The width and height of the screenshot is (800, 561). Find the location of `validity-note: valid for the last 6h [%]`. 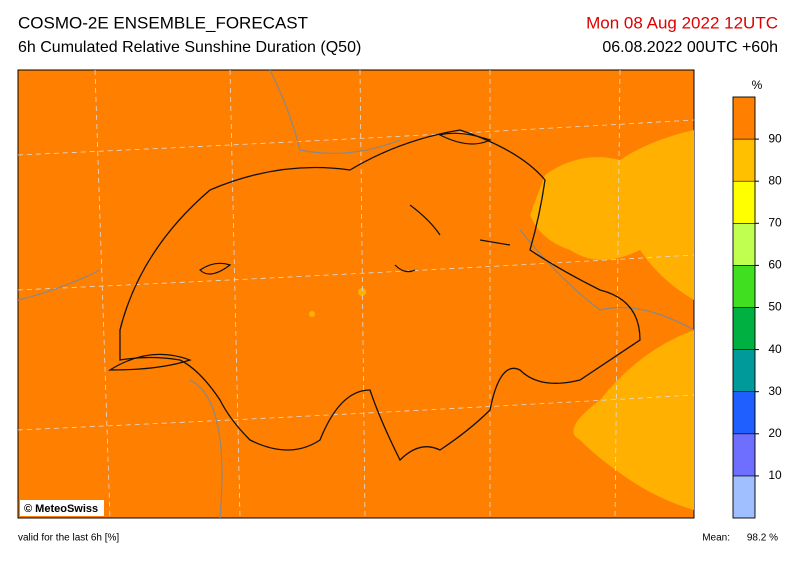

validity-note: valid for the last 6h [%] is located at coordinates (68, 538).